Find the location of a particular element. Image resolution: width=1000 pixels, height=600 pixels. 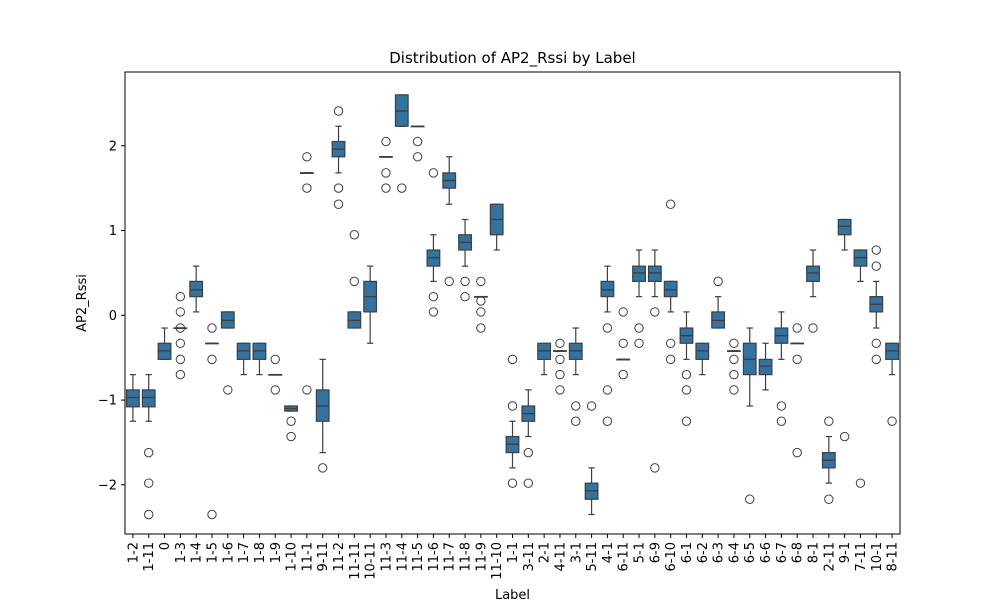

x-tick-label: 11-1 is located at coordinates (307, 557).